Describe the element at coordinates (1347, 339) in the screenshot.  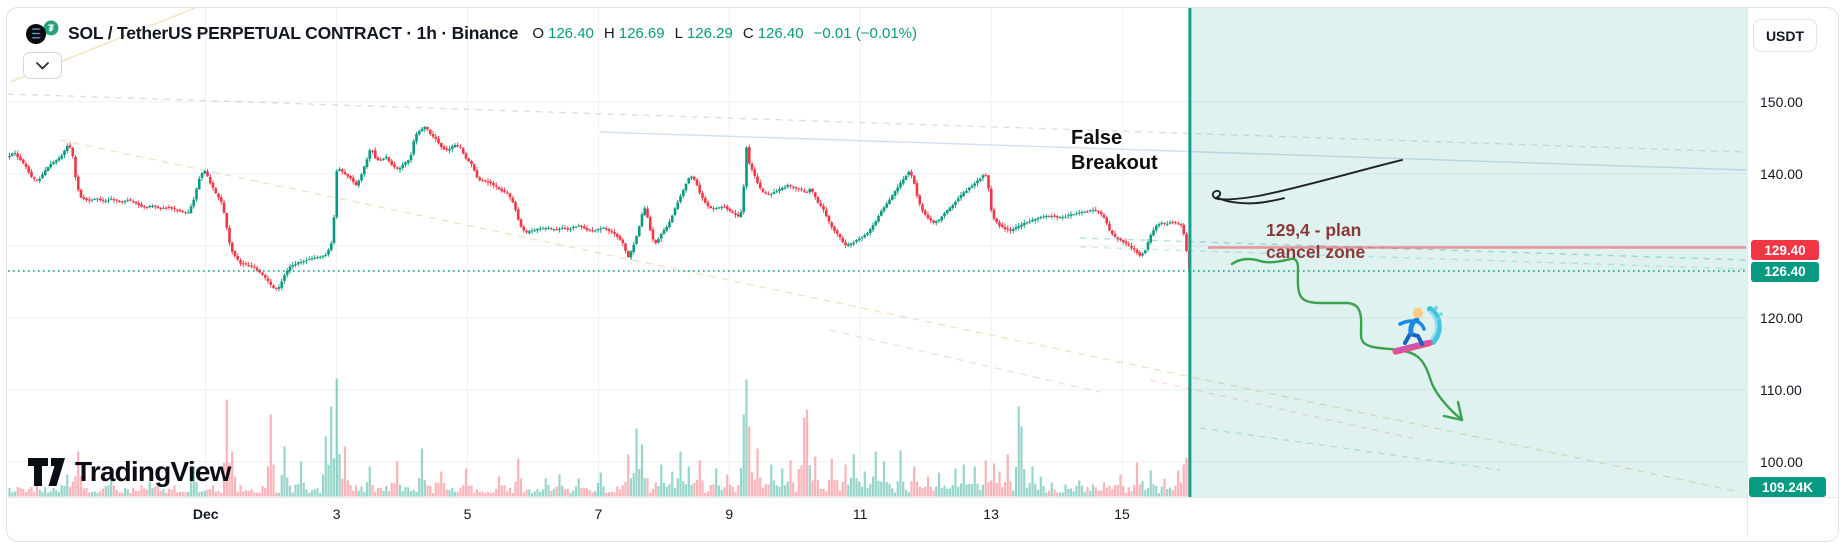
I see `projected-path-drawing` at that location.